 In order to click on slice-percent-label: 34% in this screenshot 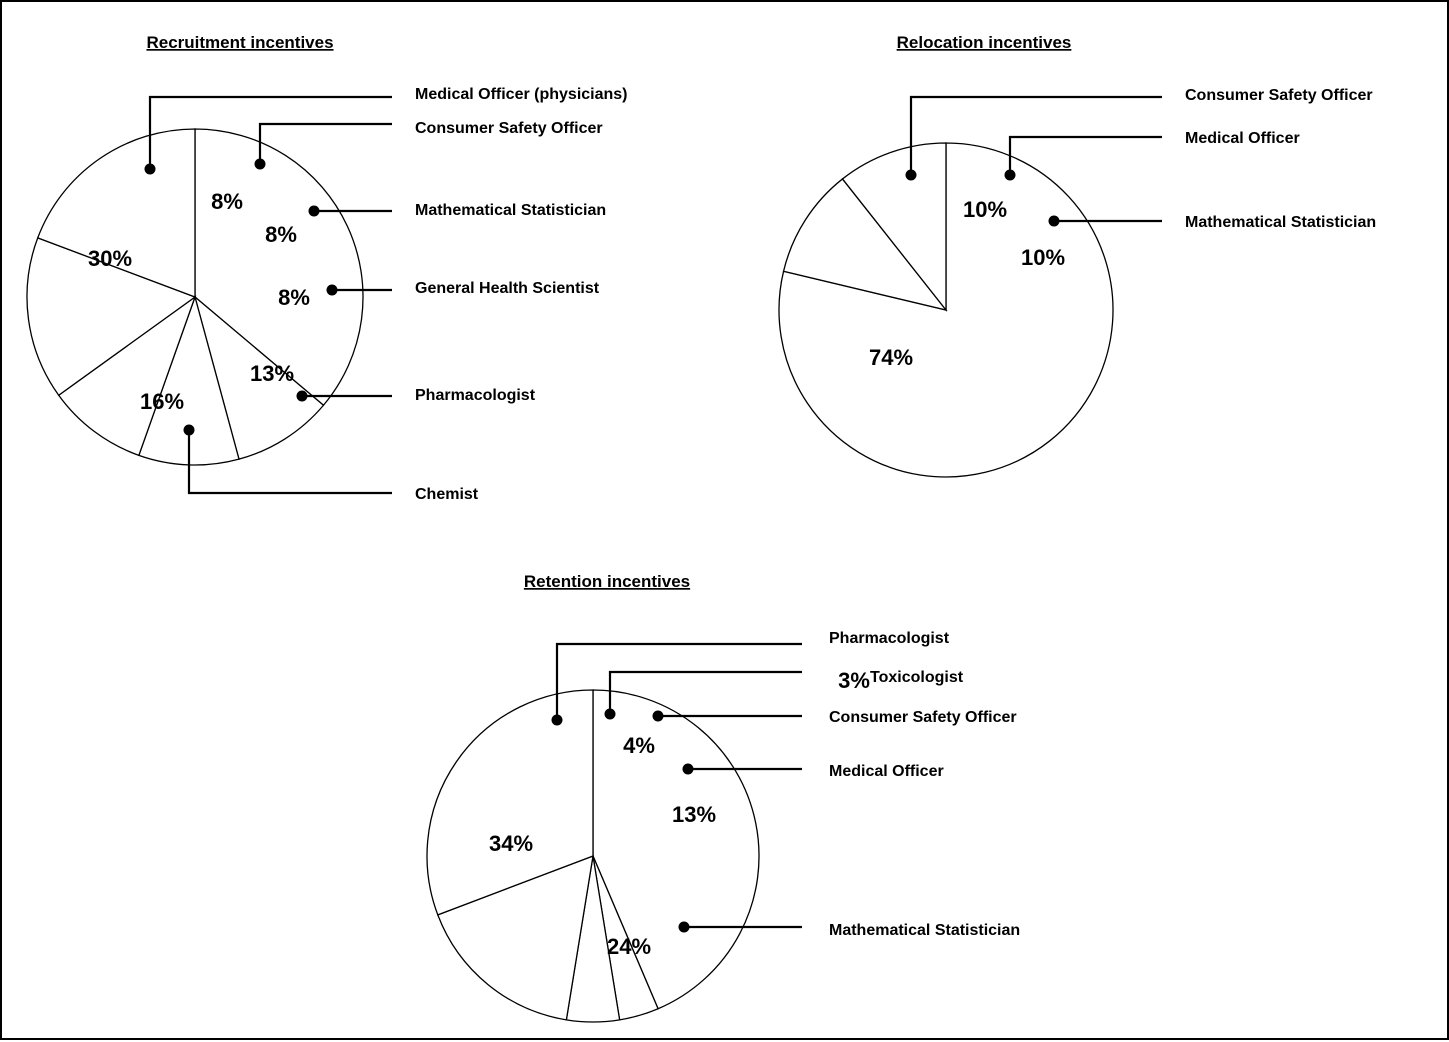, I will do `click(511, 843)`.